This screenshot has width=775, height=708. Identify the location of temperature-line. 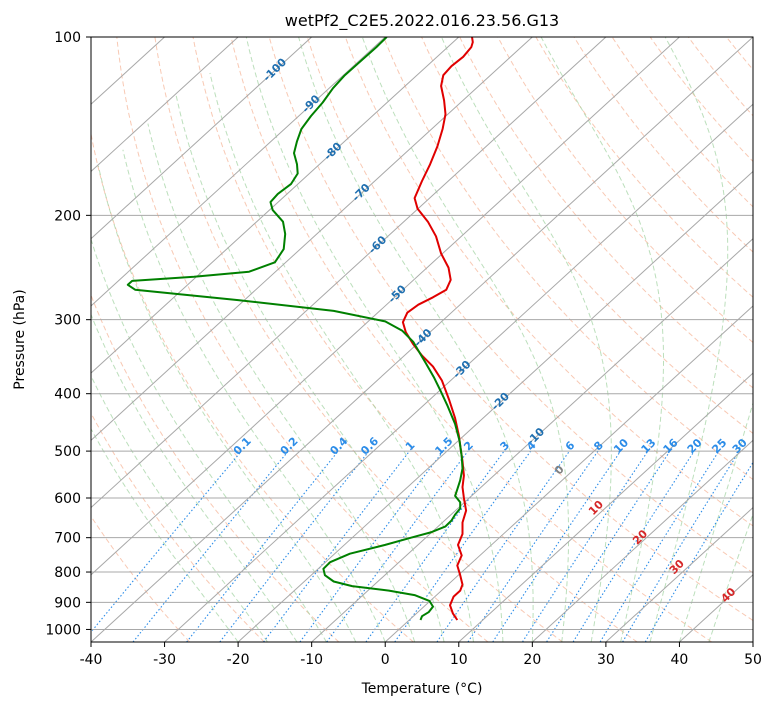
(437, 329).